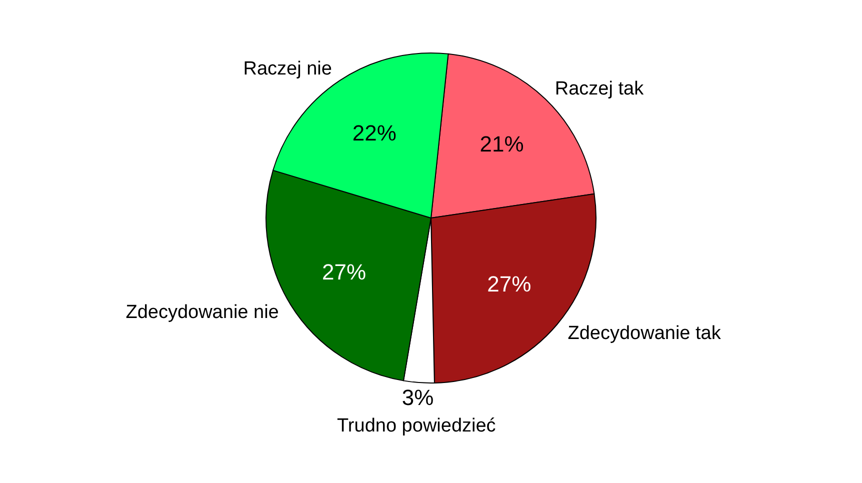 The width and height of the screenshot is (862, 483). Describe the element at coordinates (418, 397) in the screenshot. I see `data-label: 3%` at that location.